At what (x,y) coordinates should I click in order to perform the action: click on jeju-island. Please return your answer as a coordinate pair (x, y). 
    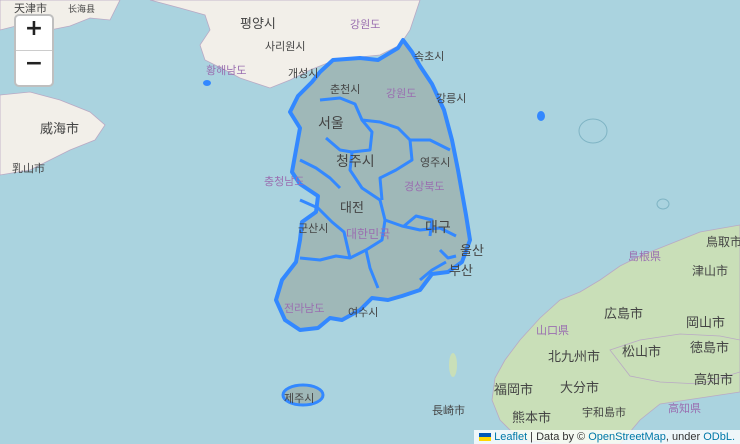
    Looking at the image, I should click on (303, 395).